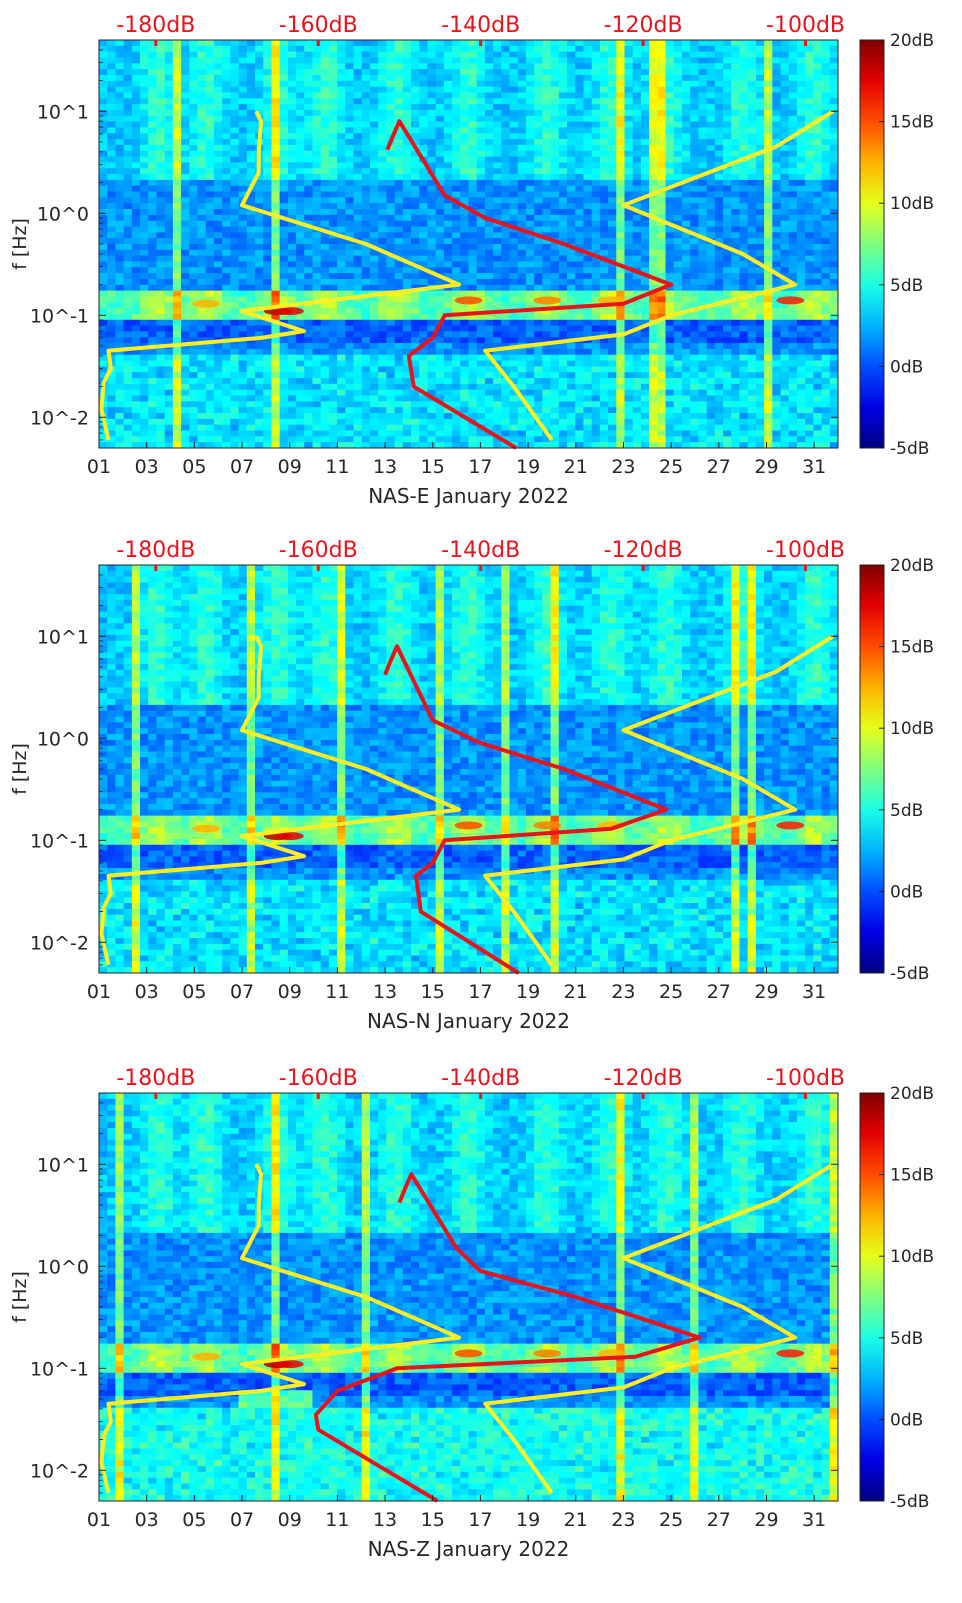  Describe the element at coordinates (468, 1021) in the screenshot. I see `x-axis-label: NAS-N January 2022` at that location.